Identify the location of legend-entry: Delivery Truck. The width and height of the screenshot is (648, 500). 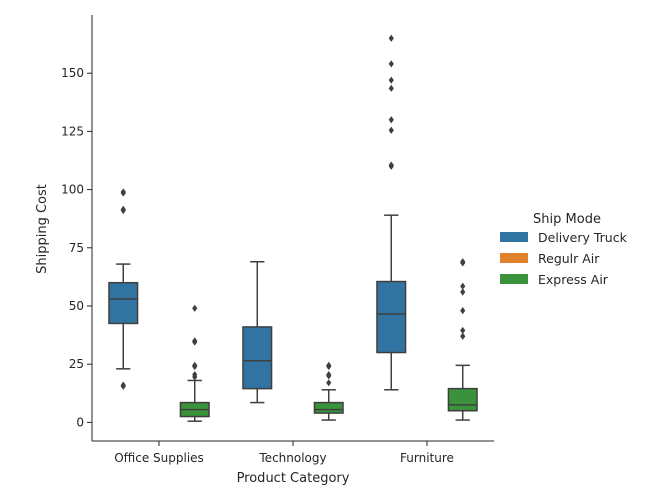
(564, 237).